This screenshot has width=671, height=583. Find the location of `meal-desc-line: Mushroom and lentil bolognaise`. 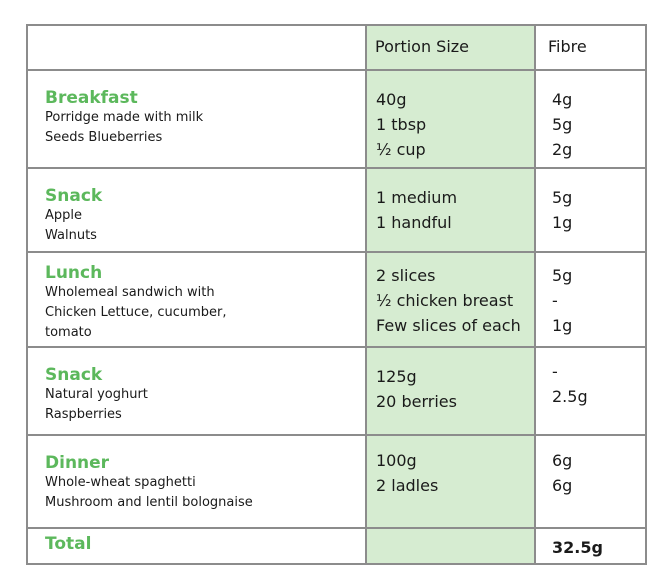

meal-desc-line: Mushroom and lentil bolognaise is located at coordinates (149, 502).